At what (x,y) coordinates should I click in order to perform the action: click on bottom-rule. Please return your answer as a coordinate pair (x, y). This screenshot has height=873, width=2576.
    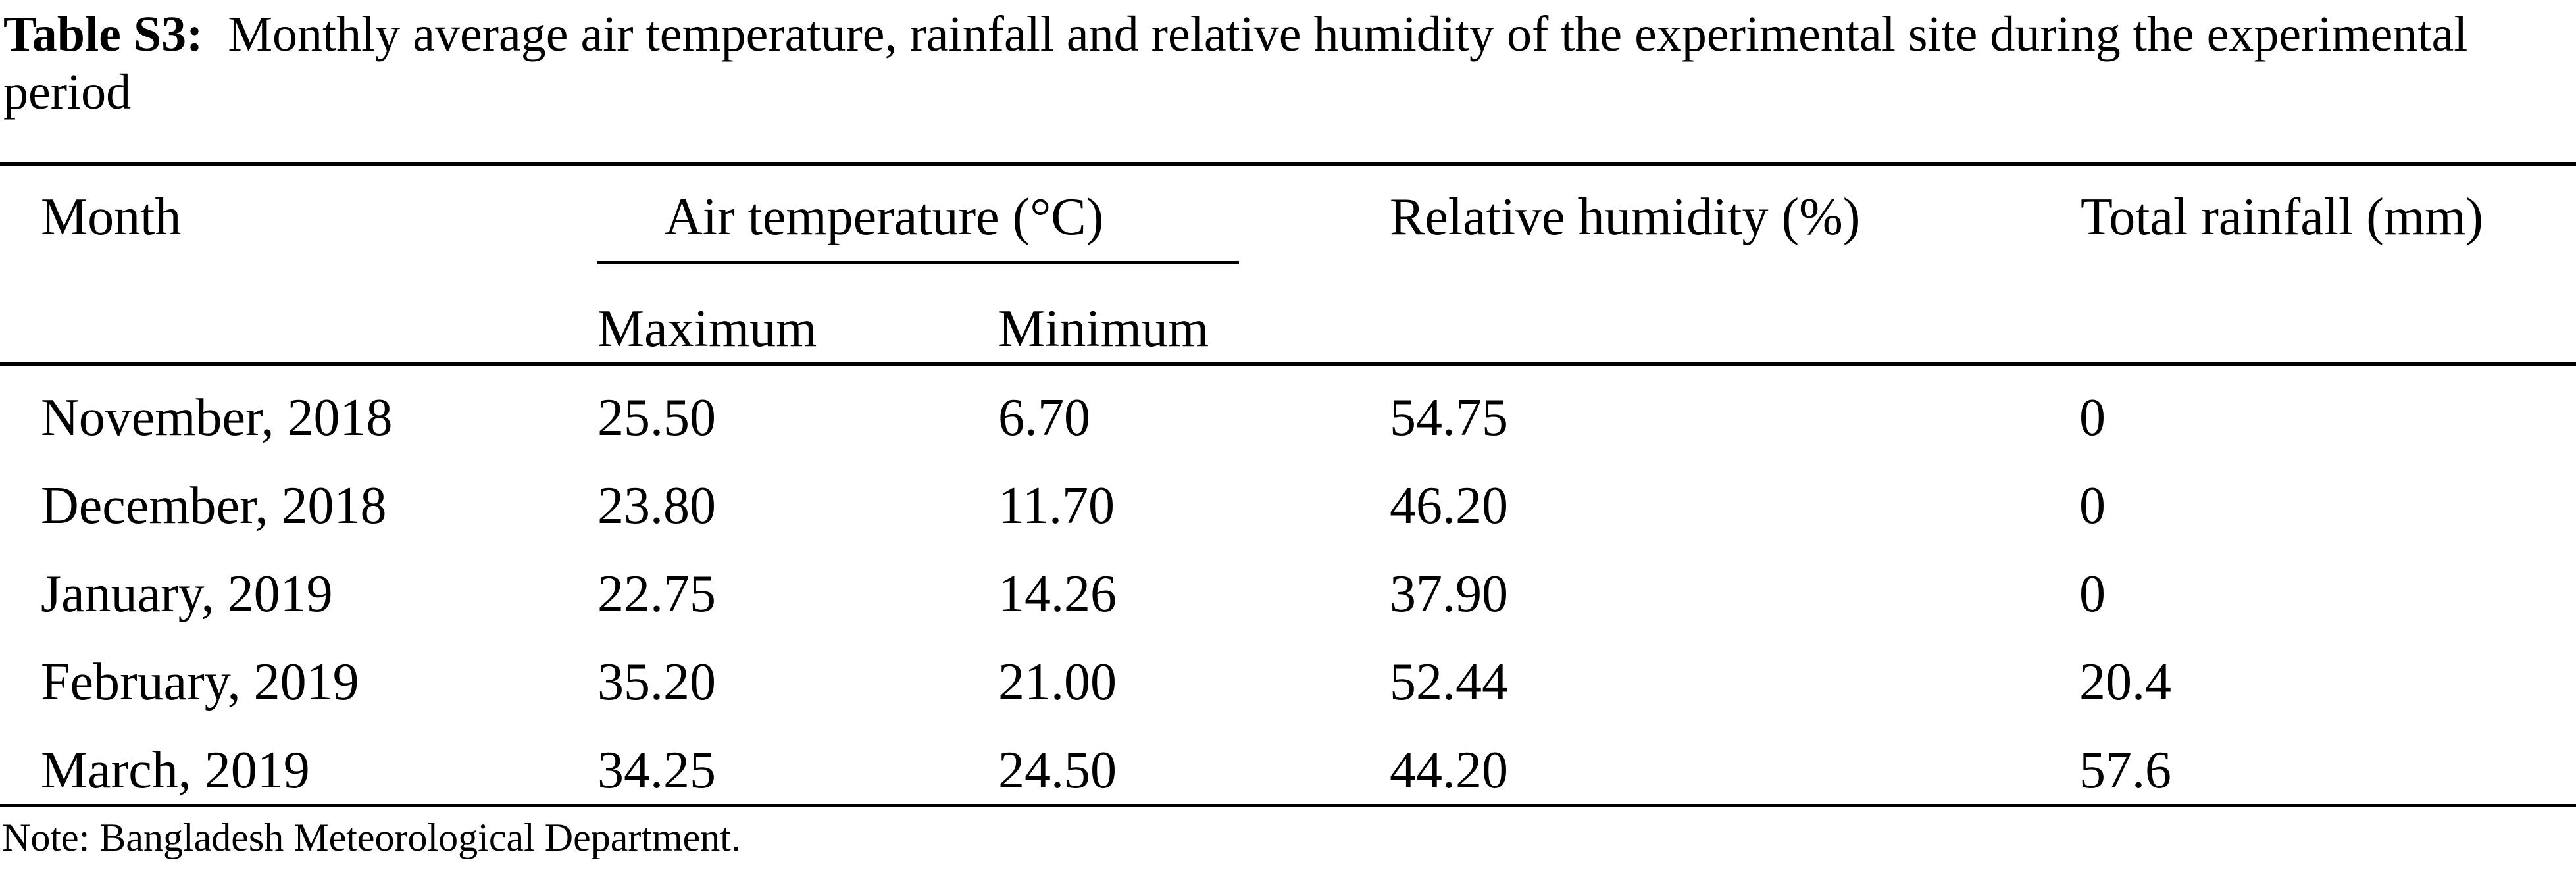
    Looking at the image, I should click on (1288, 805).